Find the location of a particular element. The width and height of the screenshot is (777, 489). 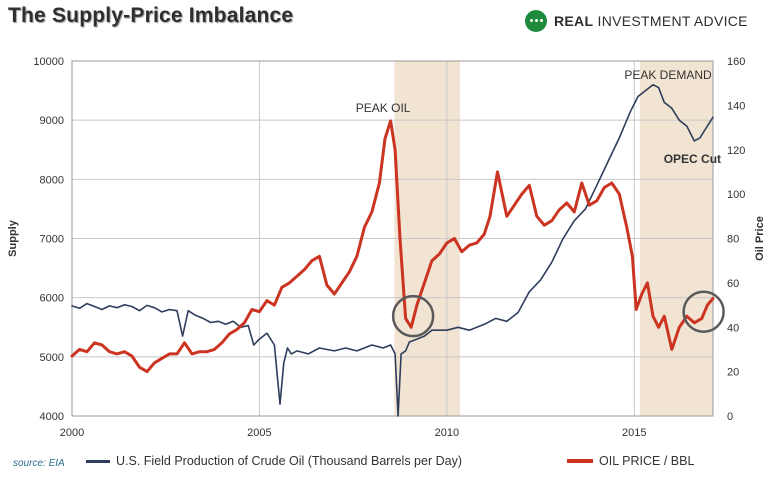

y-right-tick-label: 100 is located at coordinates (736, 195).